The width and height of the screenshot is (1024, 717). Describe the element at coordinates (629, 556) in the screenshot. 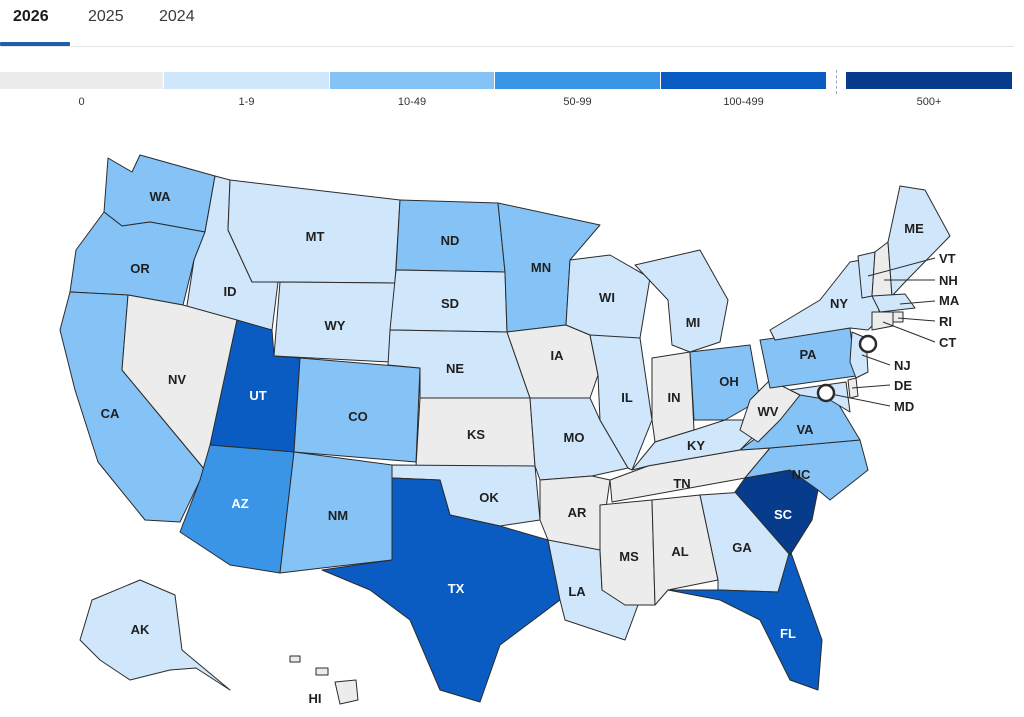

I see `state-label-ms: MS` at that location.